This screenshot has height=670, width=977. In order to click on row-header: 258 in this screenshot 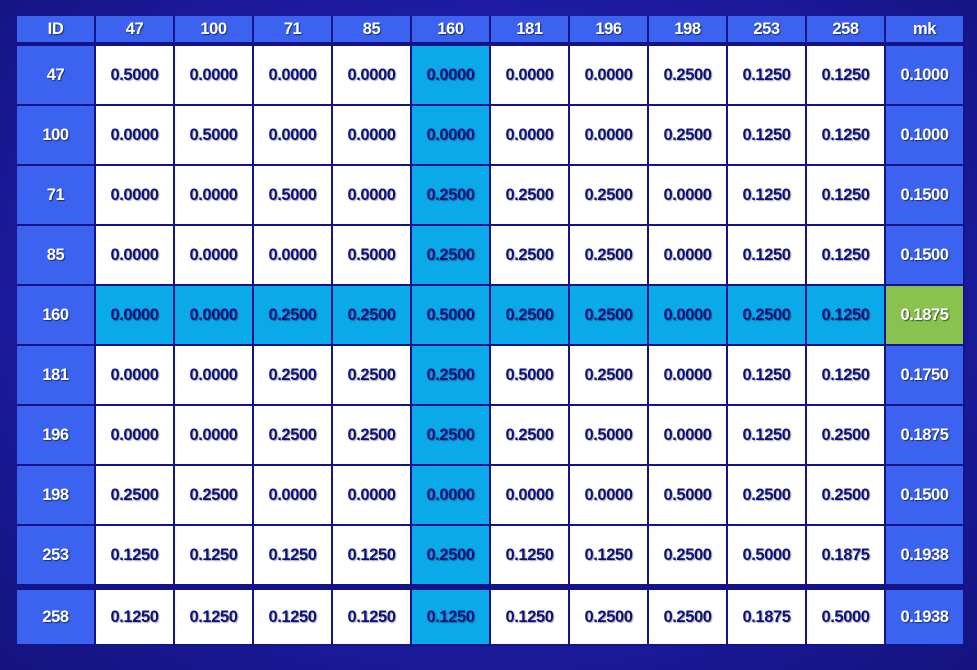, I will do `click(56, 616)`.